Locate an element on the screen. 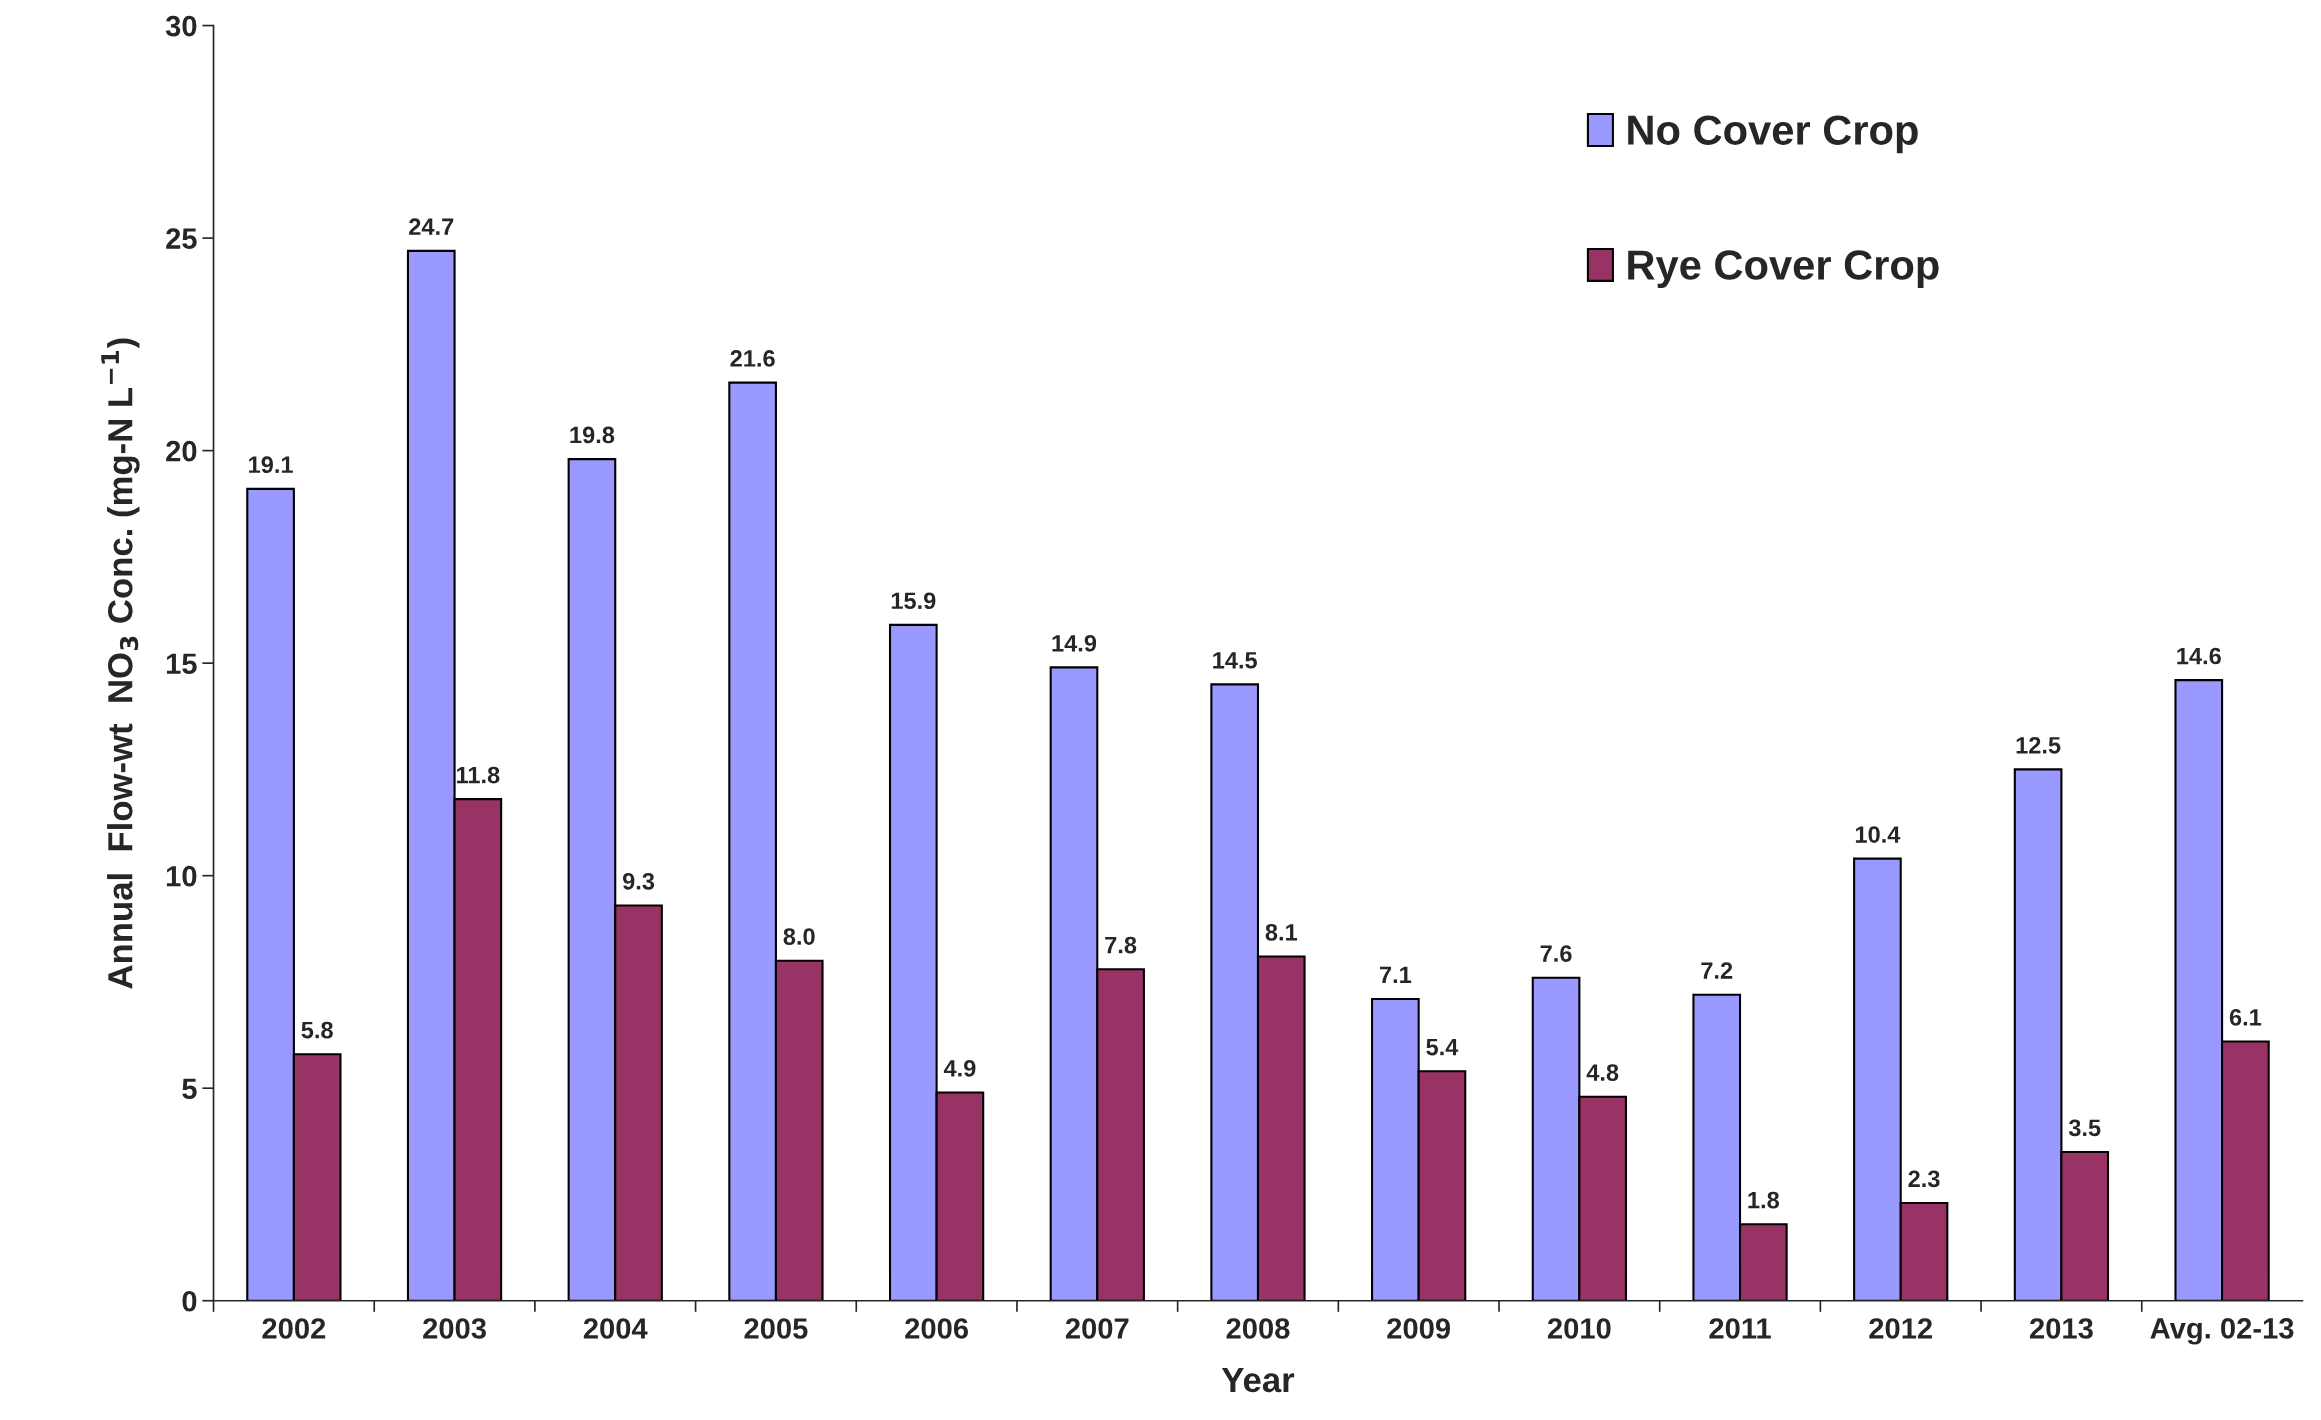 Image resolution: width=2321 pixels, height=1420 pixels. data-label: 10.4 is located at coordinates (1878, 834).